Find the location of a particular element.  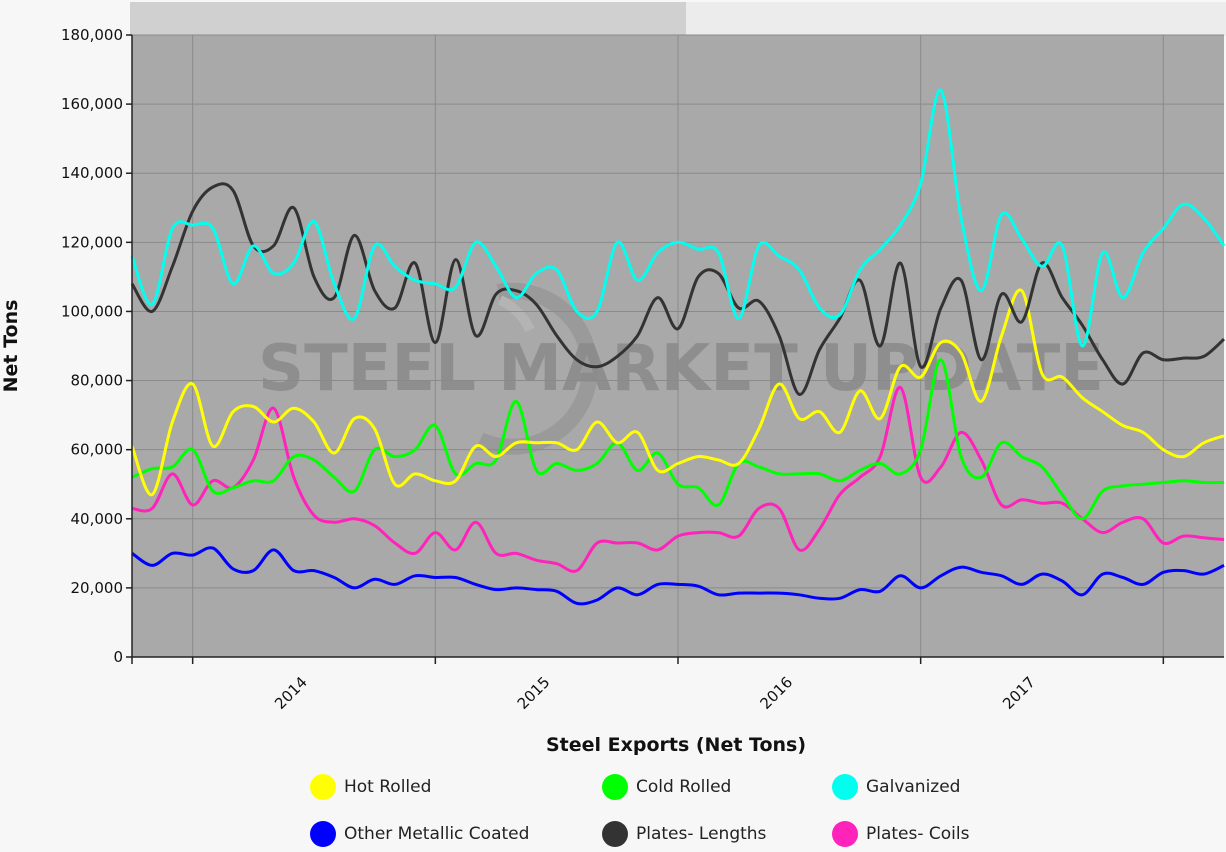

legend-label: Plates- Coils is located at coordinates (918, 834).